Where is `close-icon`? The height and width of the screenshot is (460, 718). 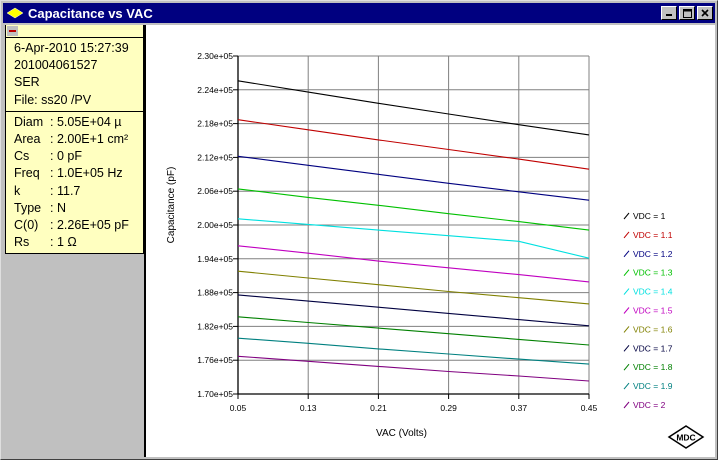 close-icon is located at coordinates (705, 13).